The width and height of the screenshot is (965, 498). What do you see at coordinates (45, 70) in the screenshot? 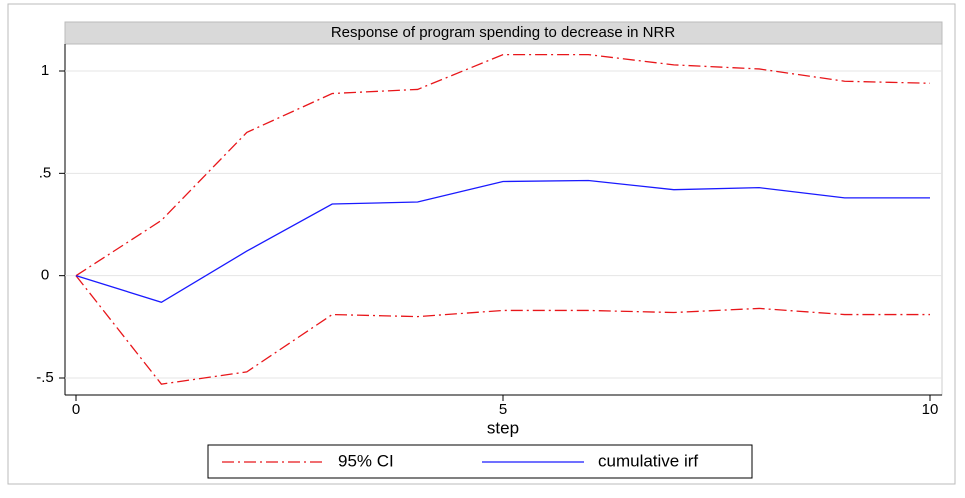
I see `y-tick-label: 1` at bounding box center [45, 70].